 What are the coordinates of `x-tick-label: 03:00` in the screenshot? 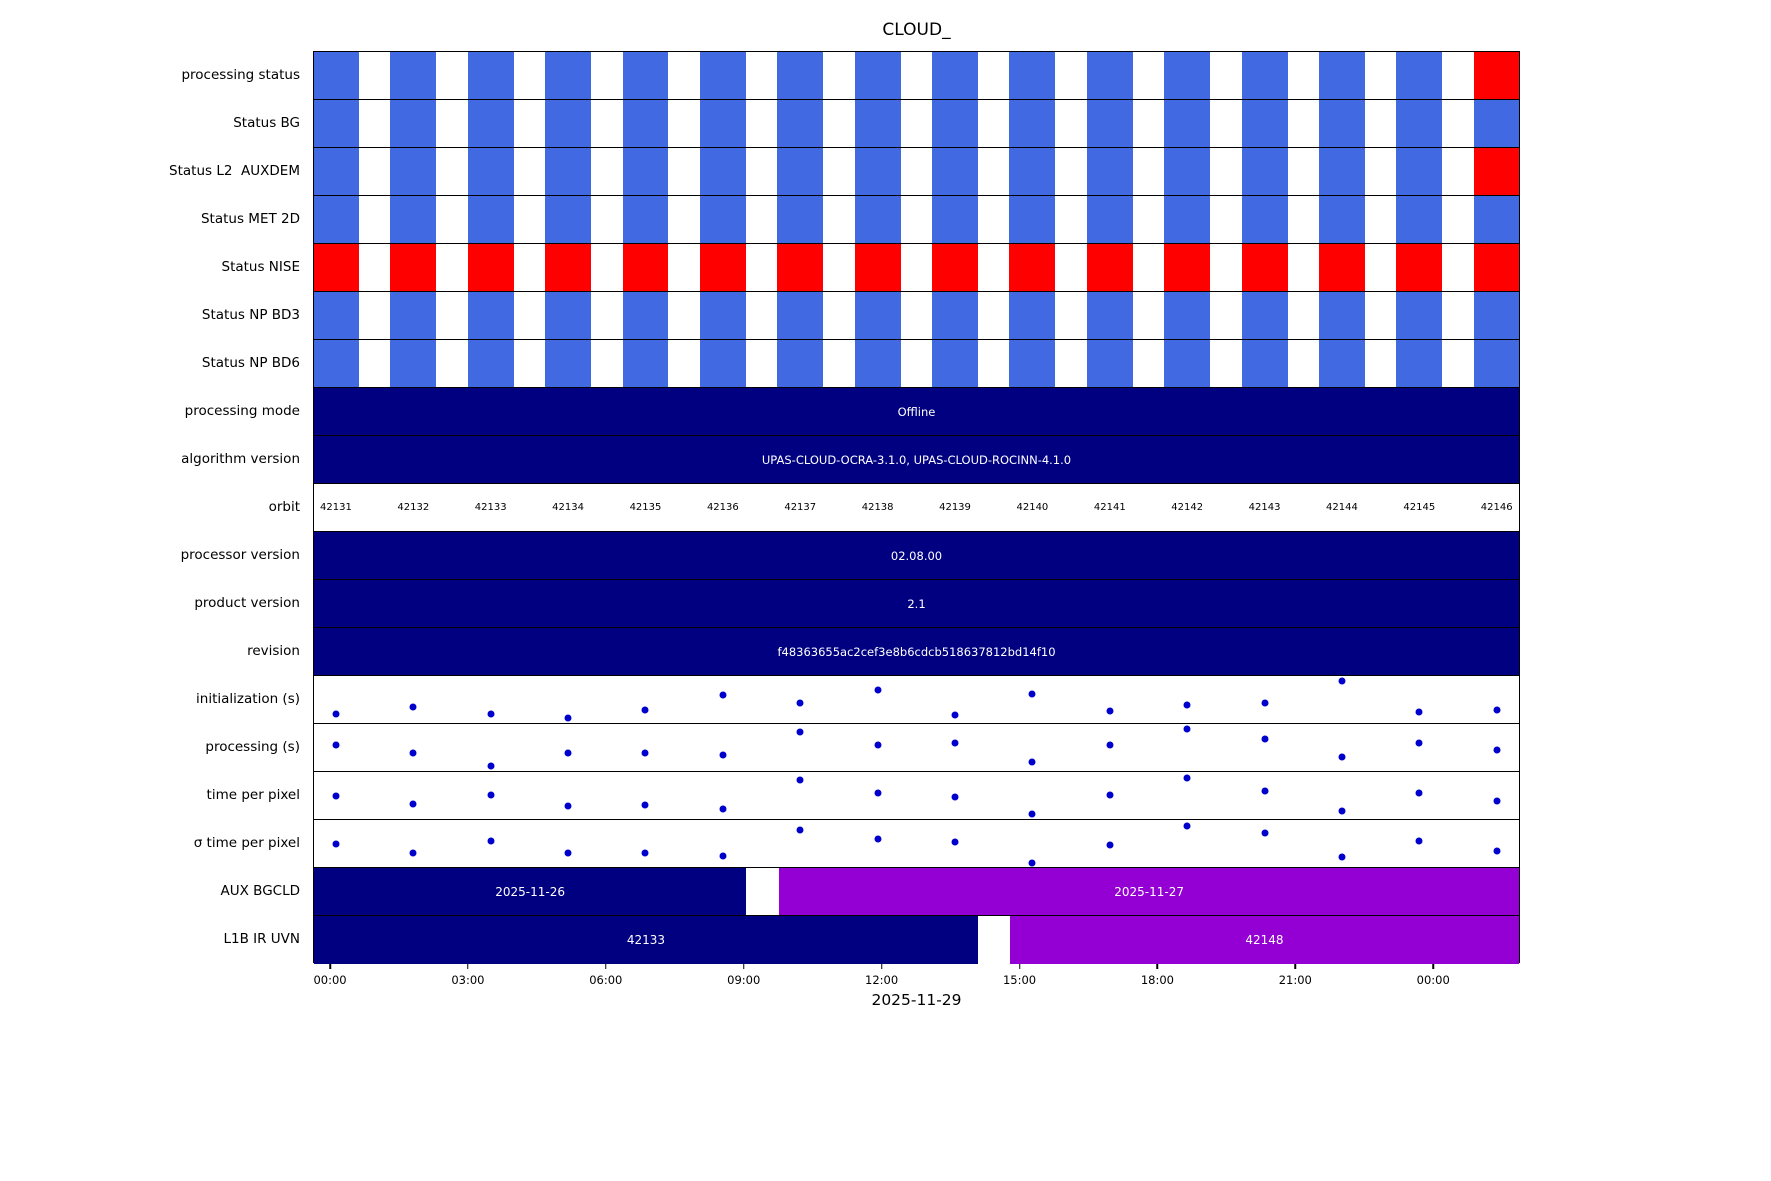 It's located at (468, 980).